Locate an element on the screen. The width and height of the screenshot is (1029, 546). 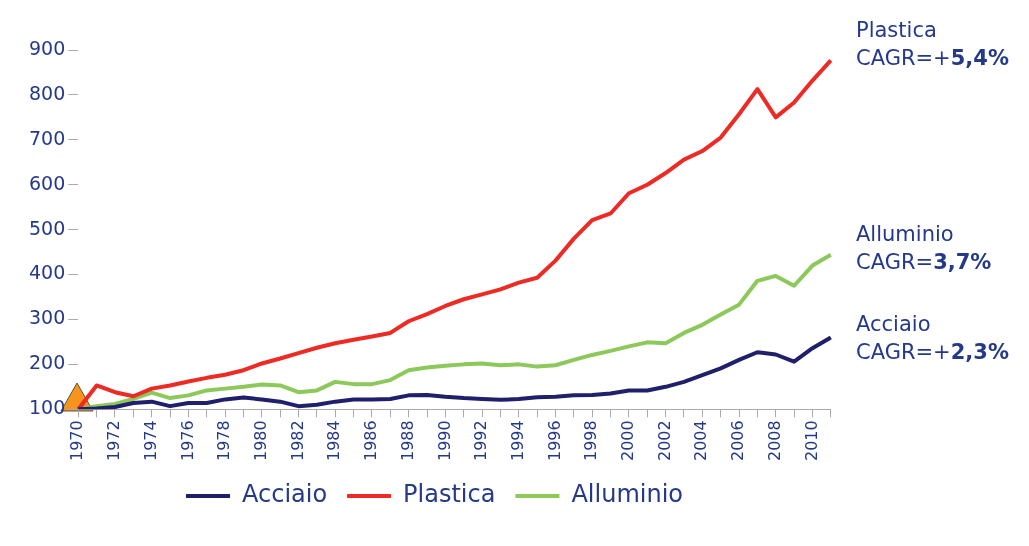
y-tick-label: 700 is located at coordinates (47, 137).